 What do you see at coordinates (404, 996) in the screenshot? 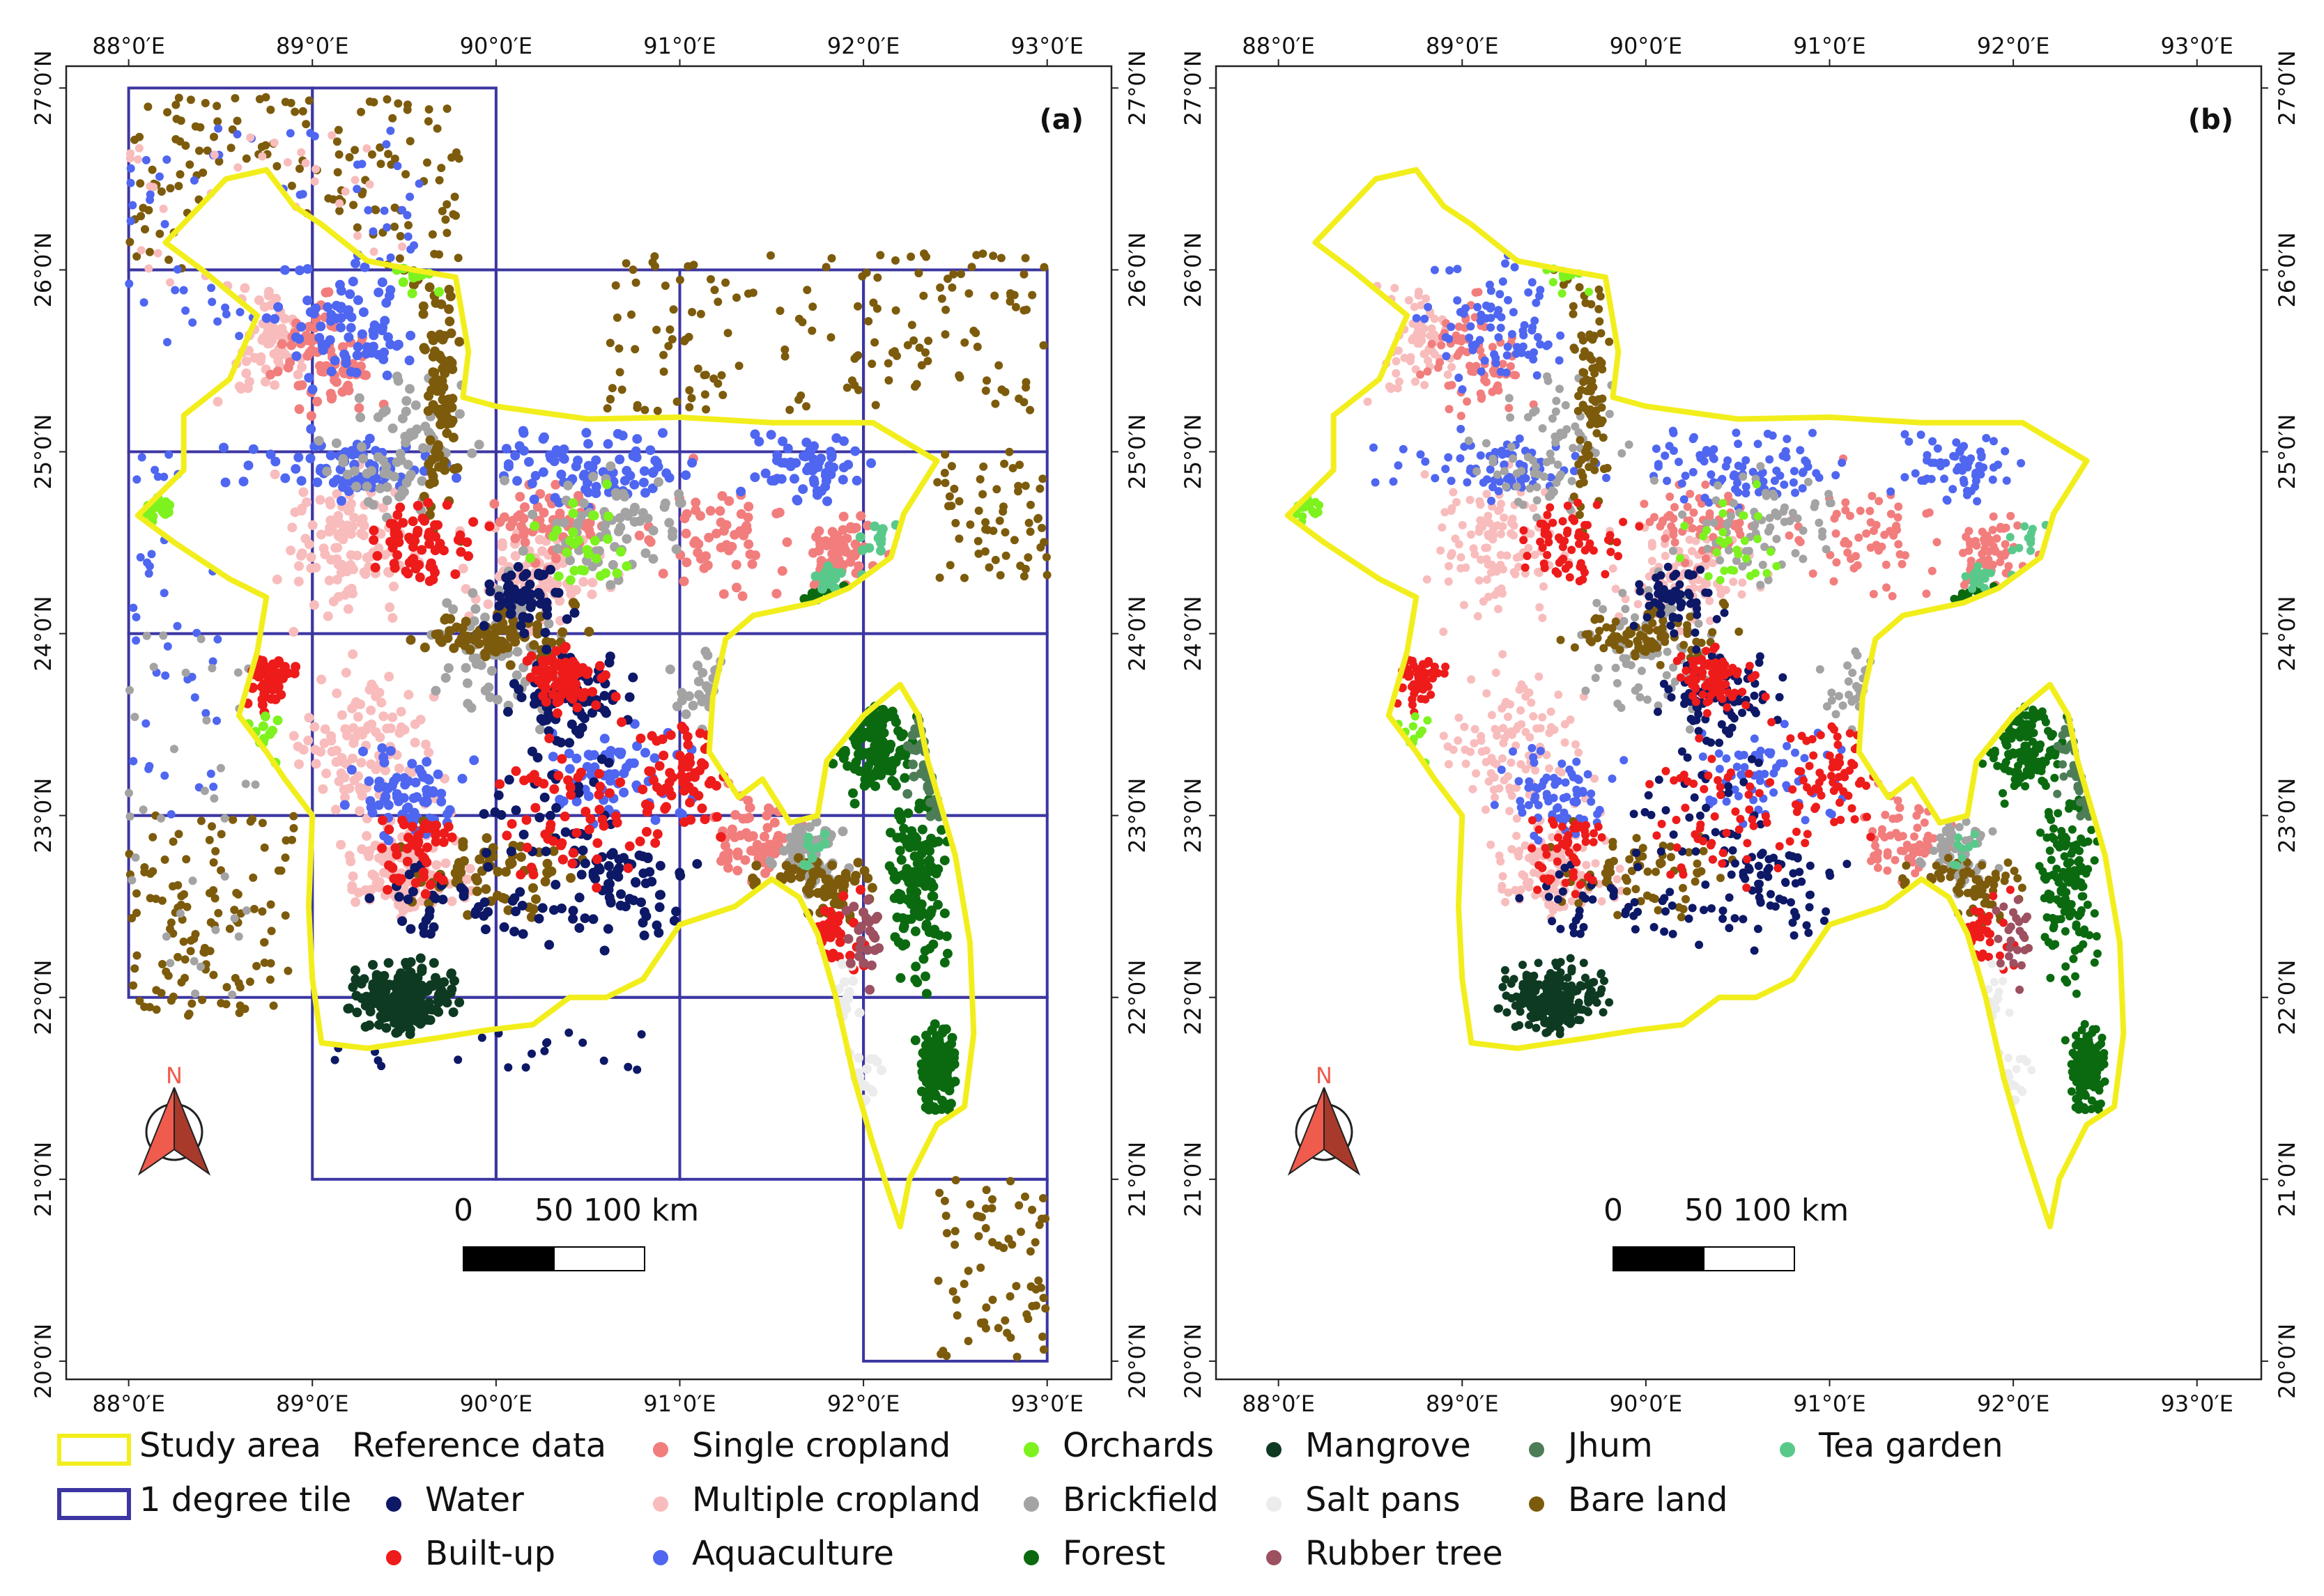
I see `points-mangrove` at bounding box center [404, 996].